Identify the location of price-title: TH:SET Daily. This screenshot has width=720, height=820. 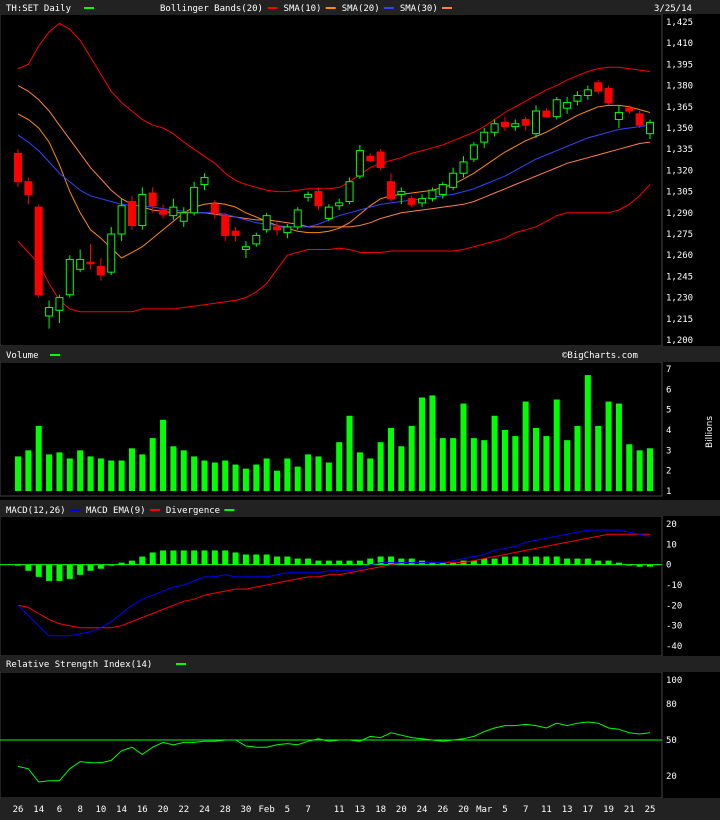
(39, 9).